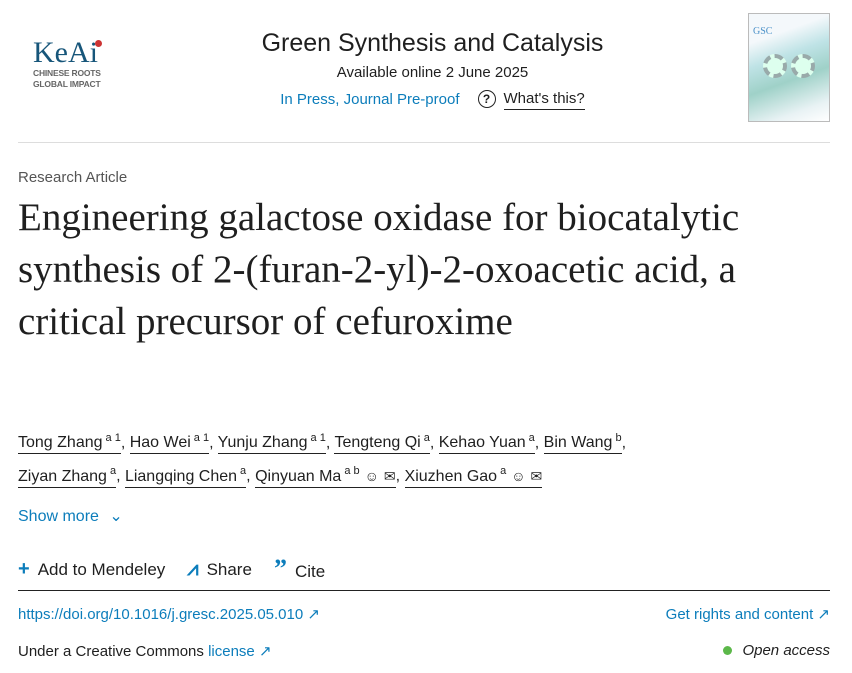 This screenshot has height=673, width=852. I want to click on logo-tagline-1: CHINESE ROOTS, so click(67, 73).